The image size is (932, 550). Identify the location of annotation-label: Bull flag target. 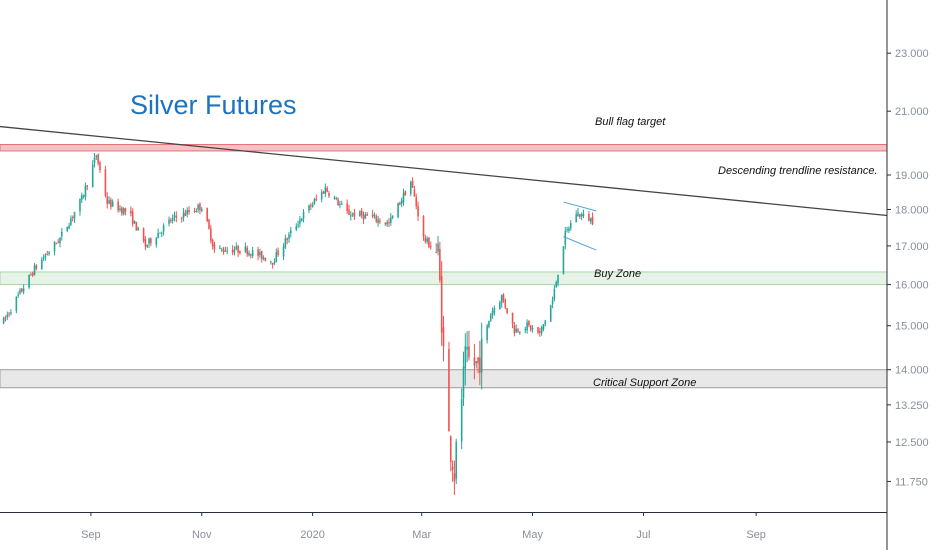
(630, 122).